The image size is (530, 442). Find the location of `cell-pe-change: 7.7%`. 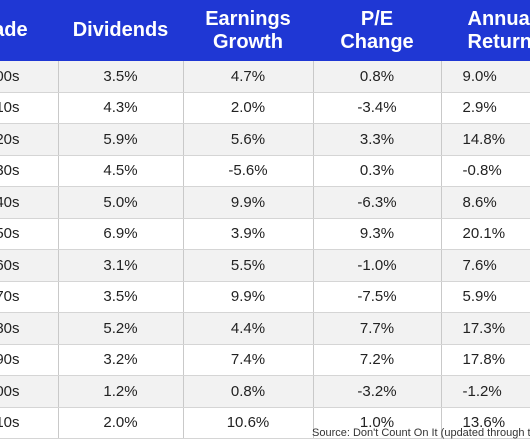

cell-pe-change: 7.7% is located at coordinates (377, 328).